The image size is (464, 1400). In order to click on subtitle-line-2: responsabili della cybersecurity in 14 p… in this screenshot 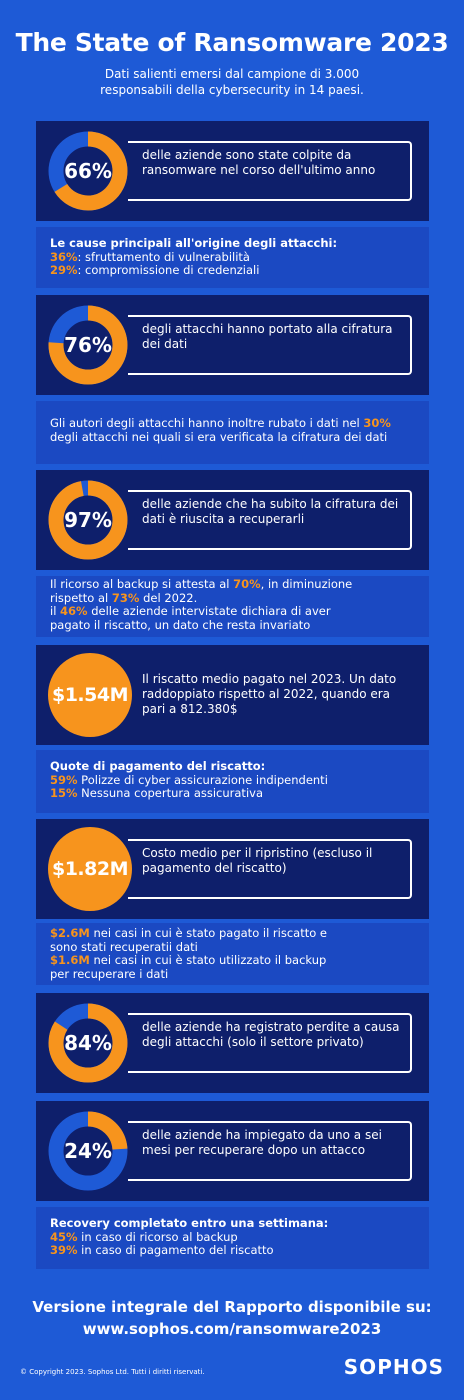, I will do `click(232, 90)`.